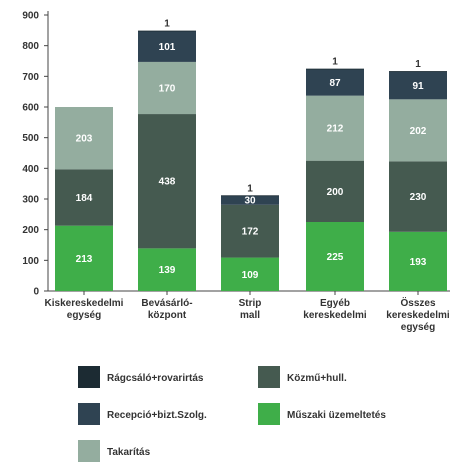  I want to click on data-label: 109, so click(250, 275).